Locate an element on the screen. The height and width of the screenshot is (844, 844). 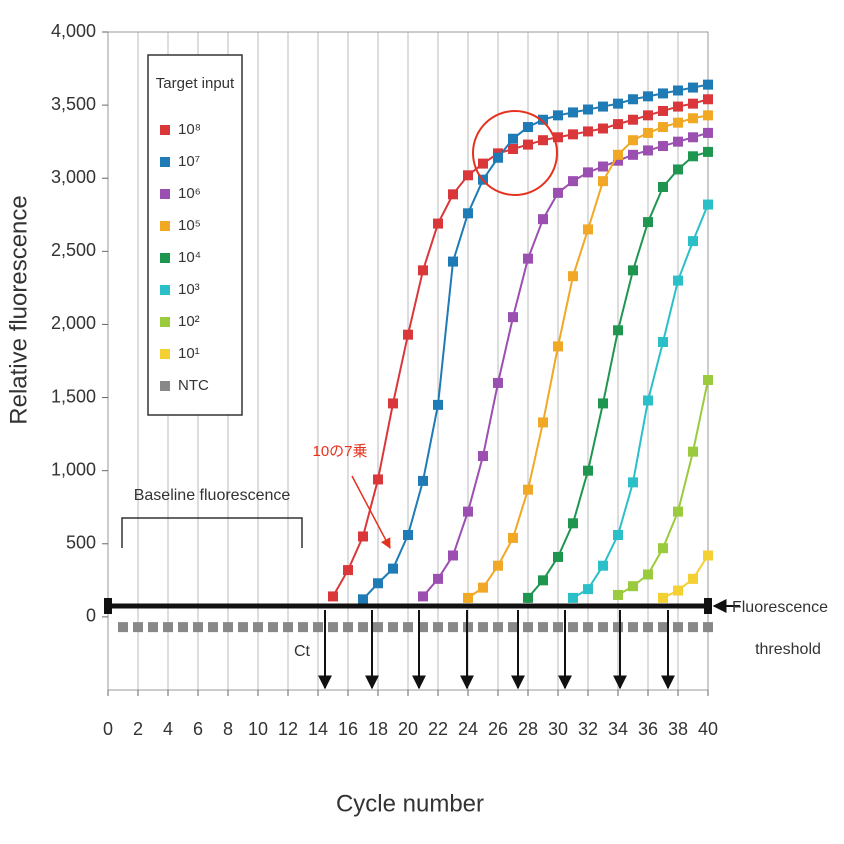
x-axis-title: Cycle number is located at coordinates (410, 803).